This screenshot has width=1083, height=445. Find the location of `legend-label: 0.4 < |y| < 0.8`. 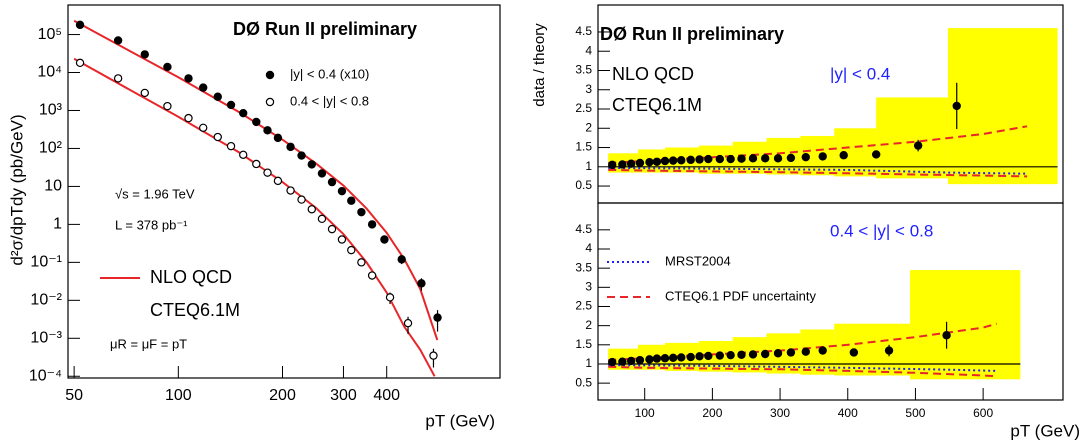

legend-label: 0.4 < |y| < 0.8 is located at coordinates (329, 100).